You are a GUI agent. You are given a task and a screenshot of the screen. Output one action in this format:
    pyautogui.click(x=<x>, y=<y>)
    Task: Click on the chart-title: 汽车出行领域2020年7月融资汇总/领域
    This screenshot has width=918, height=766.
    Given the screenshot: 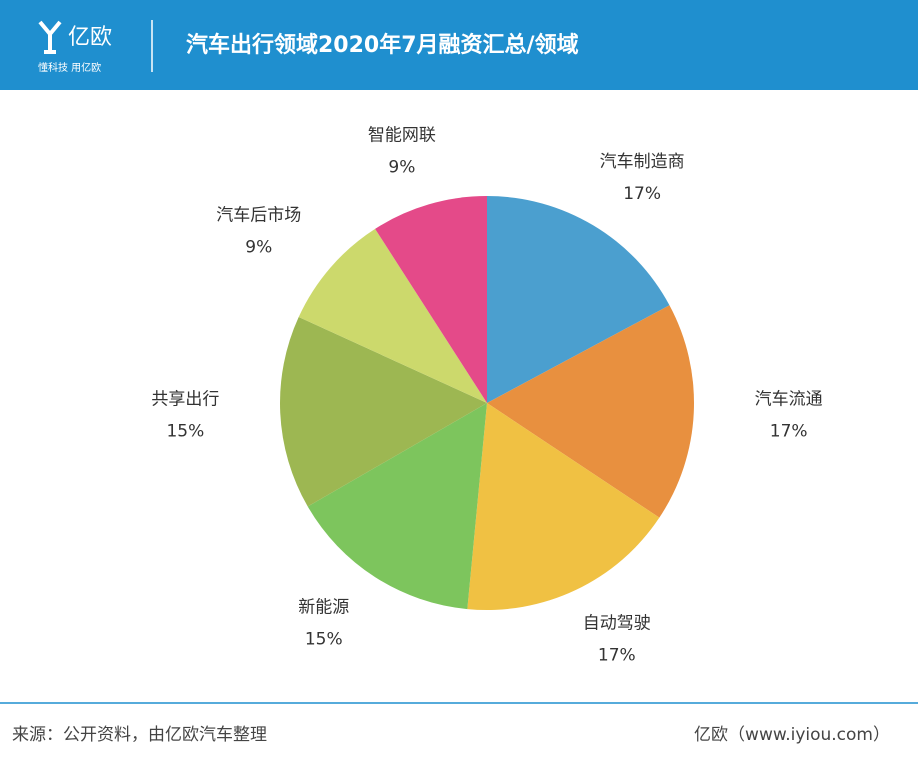 What is the action you would take?
    pyautogui.click(x=382, y=45)
    